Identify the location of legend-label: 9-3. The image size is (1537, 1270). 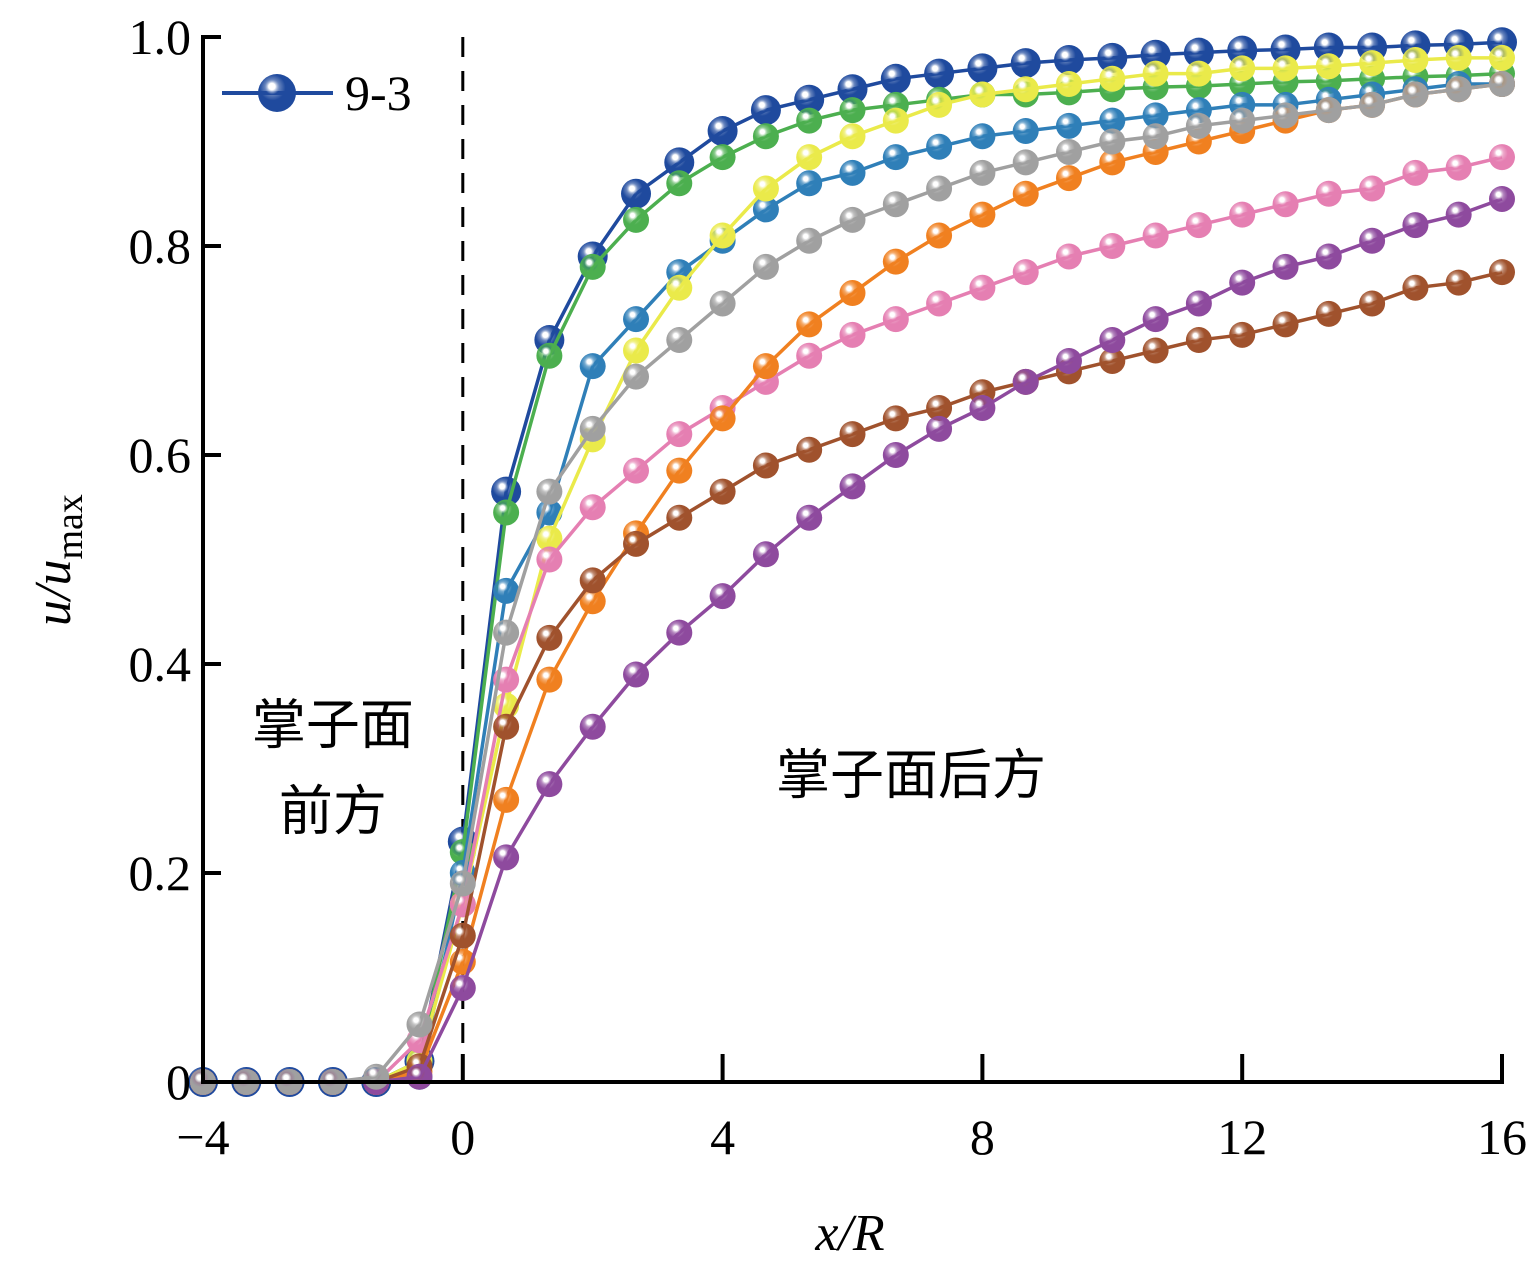
(378, 93).